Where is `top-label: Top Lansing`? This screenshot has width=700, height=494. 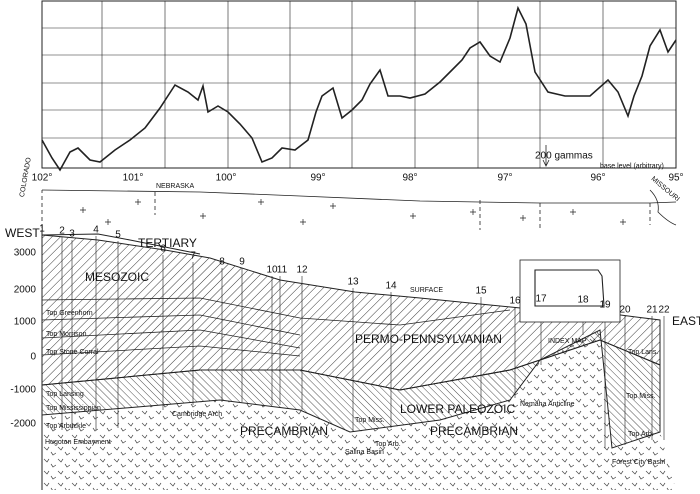 top-label: Top Lansing is located at coordinates (65, 394).